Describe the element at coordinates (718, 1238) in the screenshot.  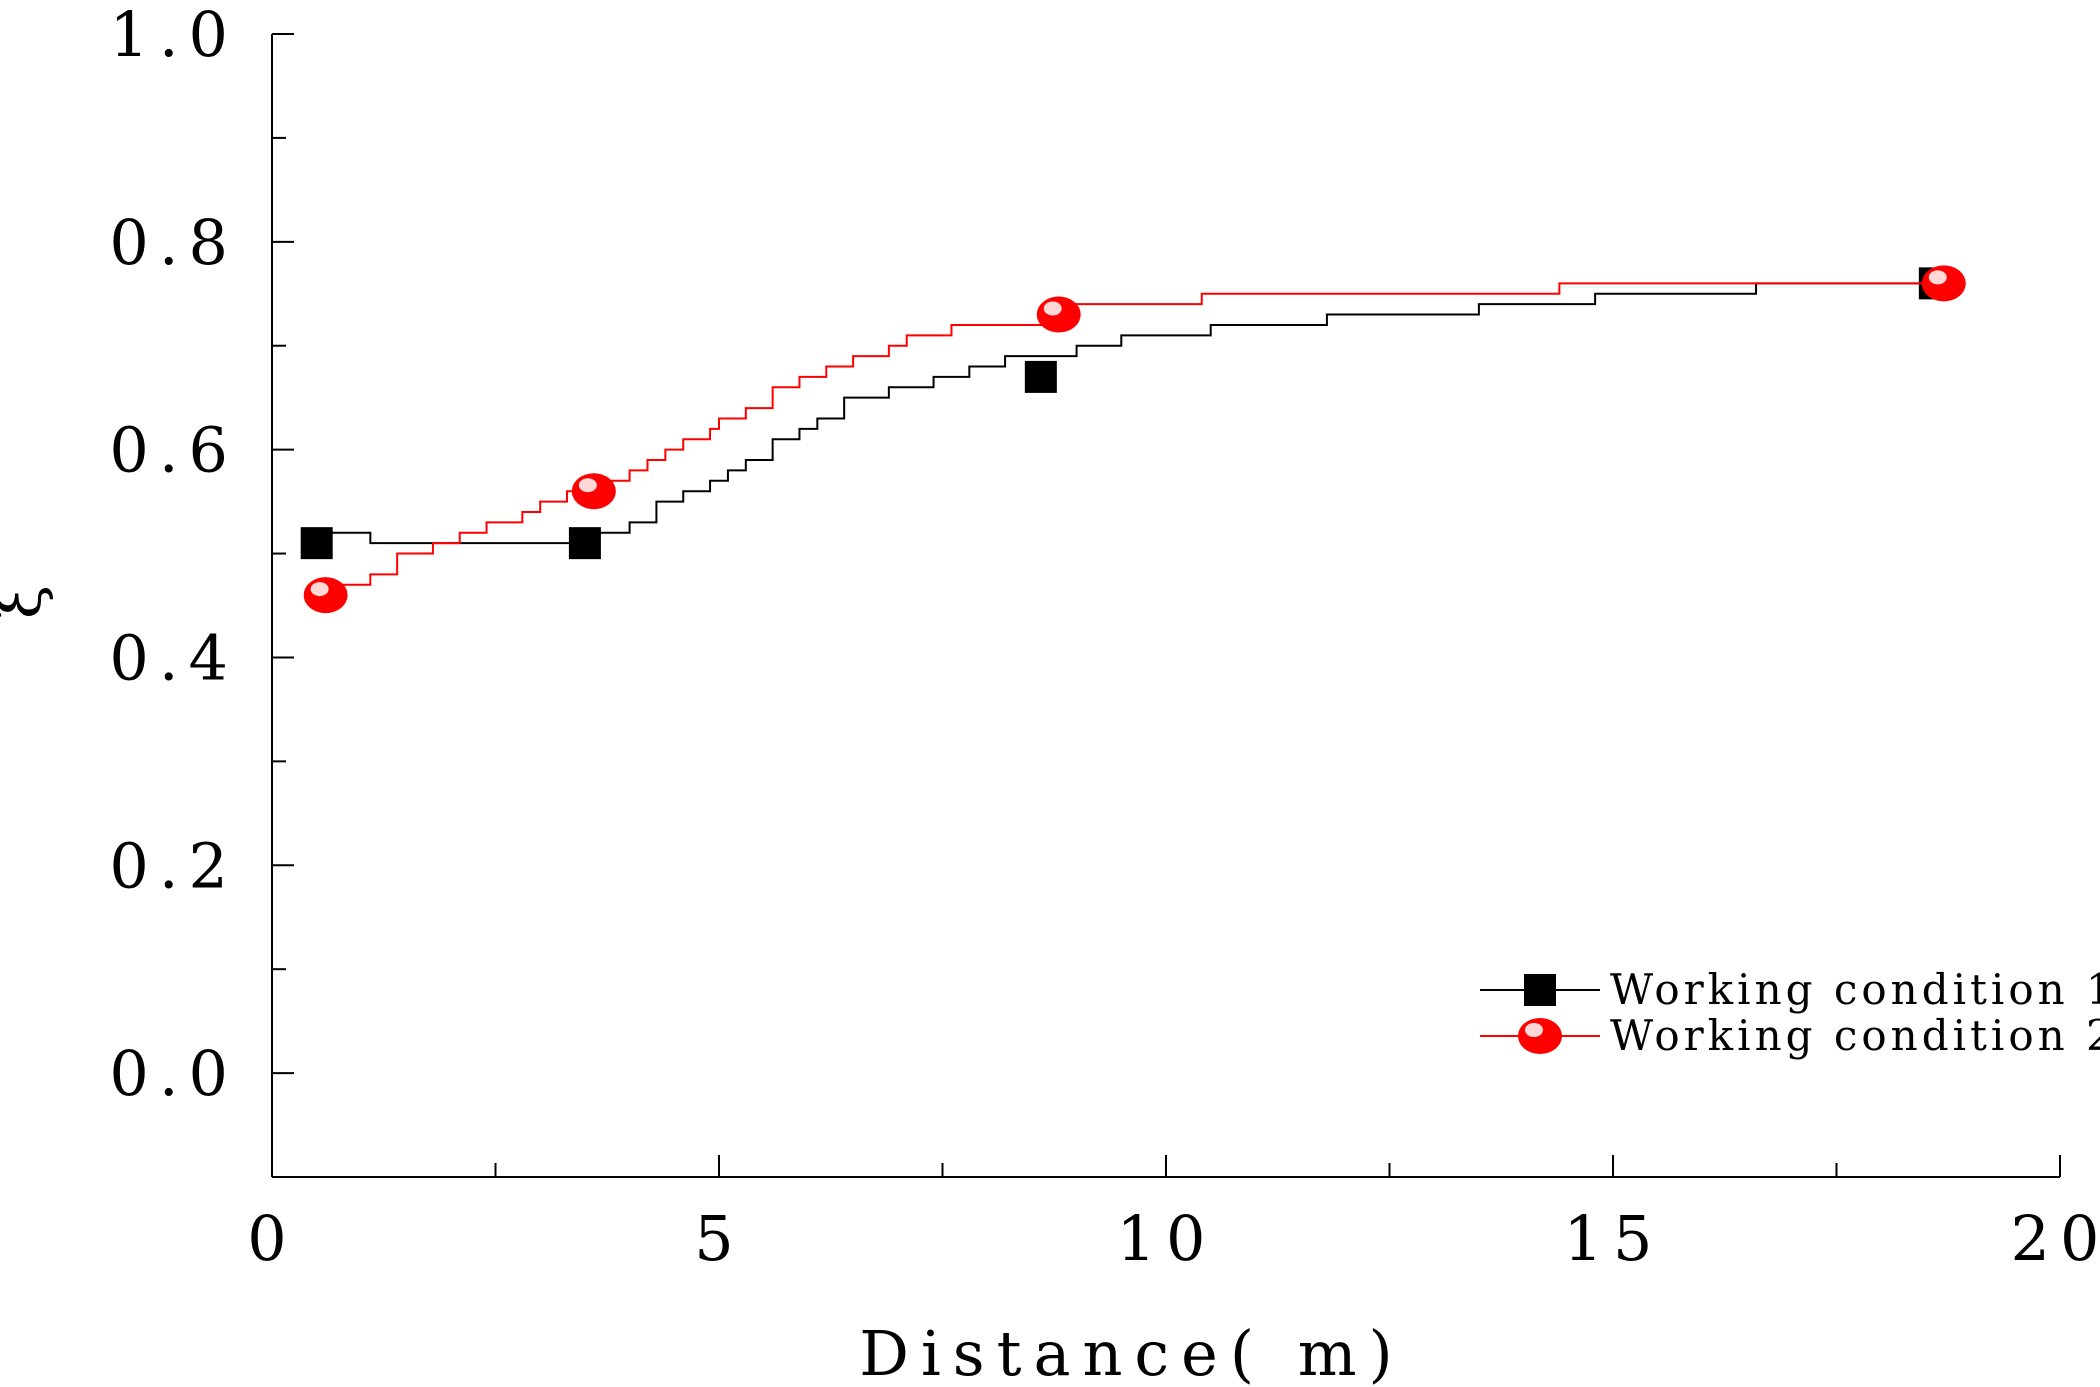
I see `x-tick-label: 5` at that location.